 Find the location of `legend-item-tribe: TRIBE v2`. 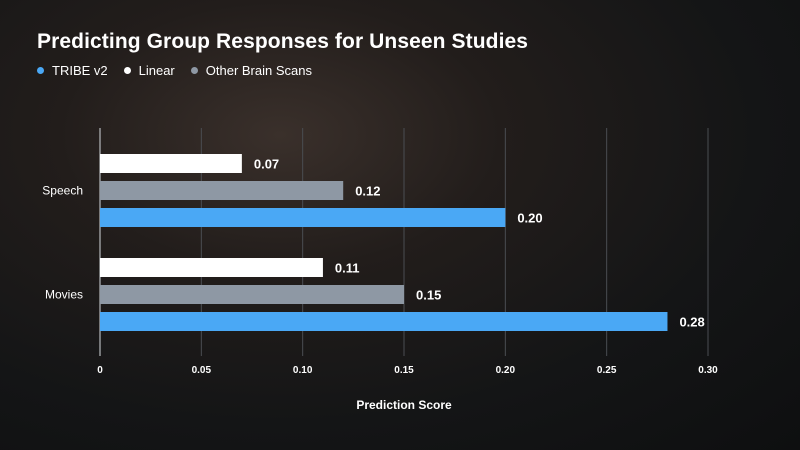

legend-item-tribe: TRIBE v2 is located at coordinates (72, 70).